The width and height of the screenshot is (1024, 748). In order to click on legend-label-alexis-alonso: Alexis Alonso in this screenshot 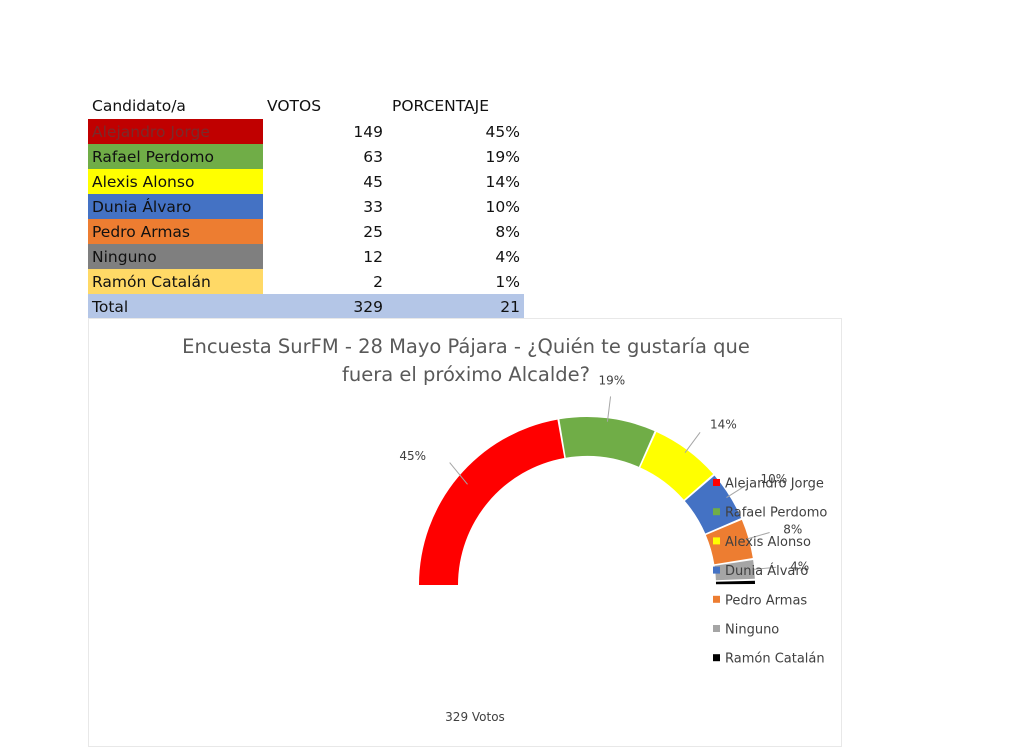, I will do `click(768, 542)`.